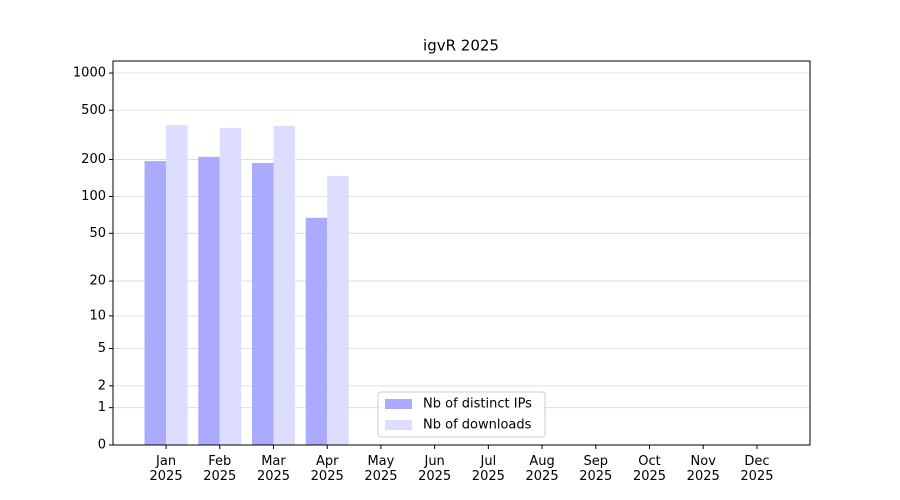  I want to click on y-tick-label: 20, so click(97, 281).